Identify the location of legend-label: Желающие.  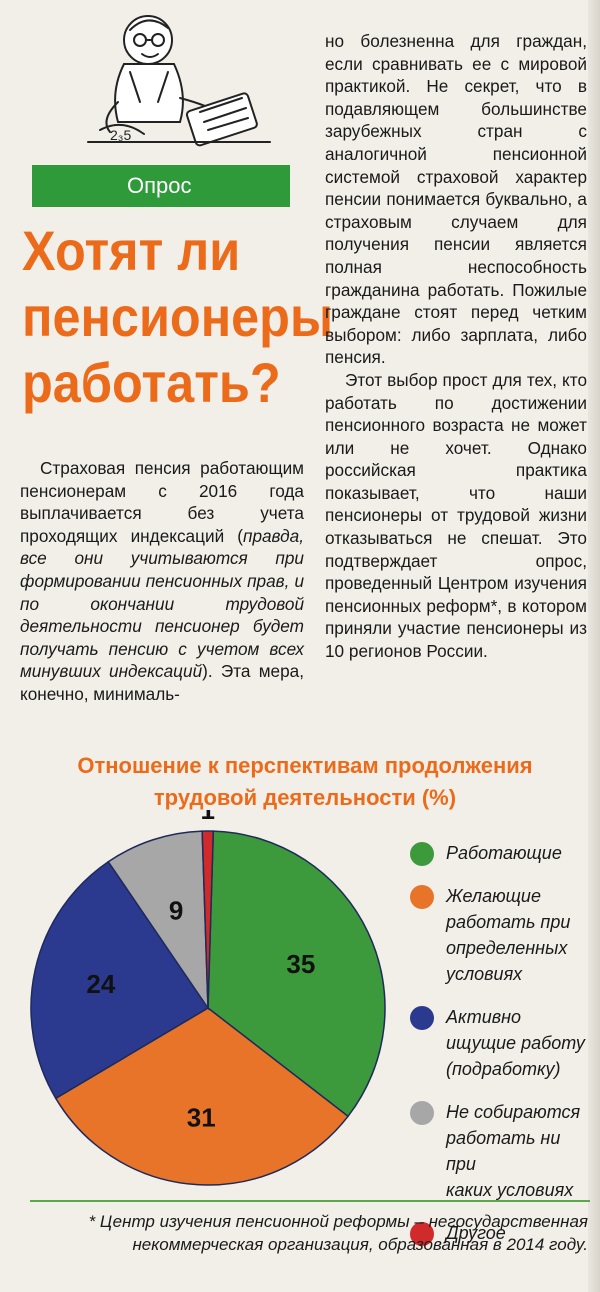
(493, 896).